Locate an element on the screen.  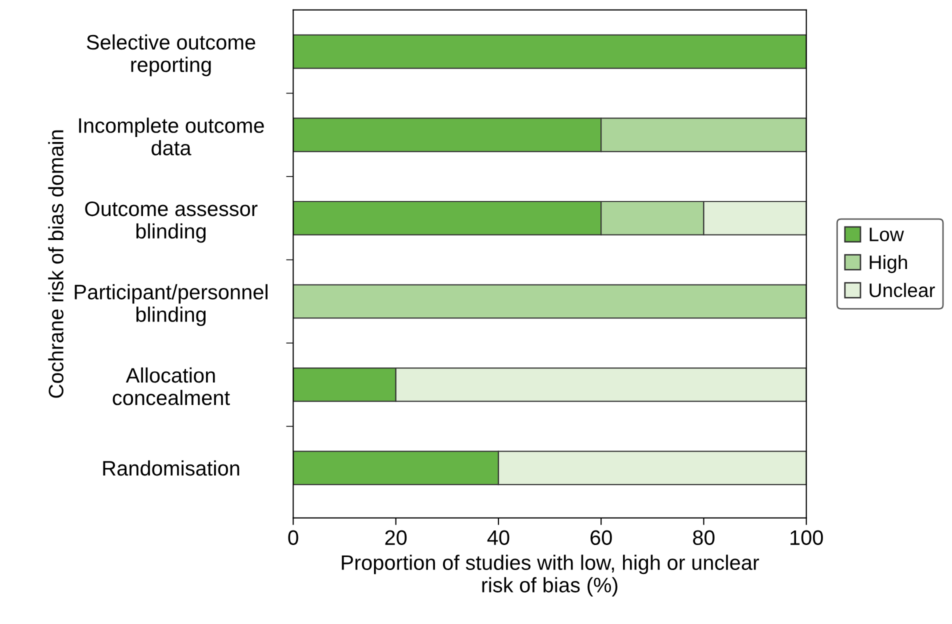
y-tick-label: Randomisation is located at coordinates (171, 468).